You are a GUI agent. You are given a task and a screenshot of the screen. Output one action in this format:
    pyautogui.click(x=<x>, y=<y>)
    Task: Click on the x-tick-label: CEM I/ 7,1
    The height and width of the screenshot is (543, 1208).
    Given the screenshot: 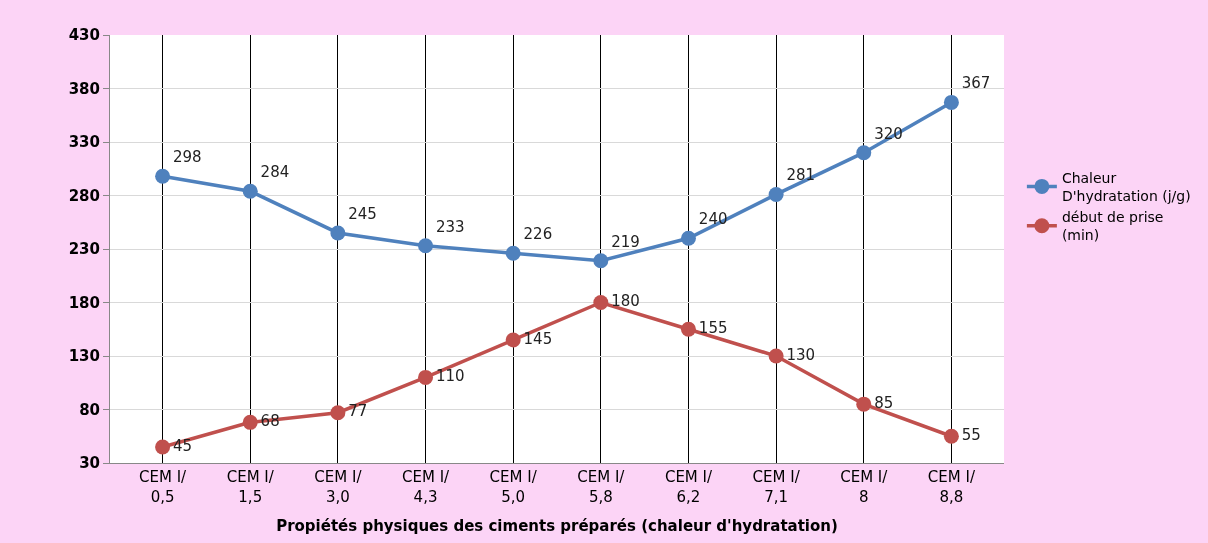 What is the action you would take?
    pyautogui.click(x=776, y=487)
    